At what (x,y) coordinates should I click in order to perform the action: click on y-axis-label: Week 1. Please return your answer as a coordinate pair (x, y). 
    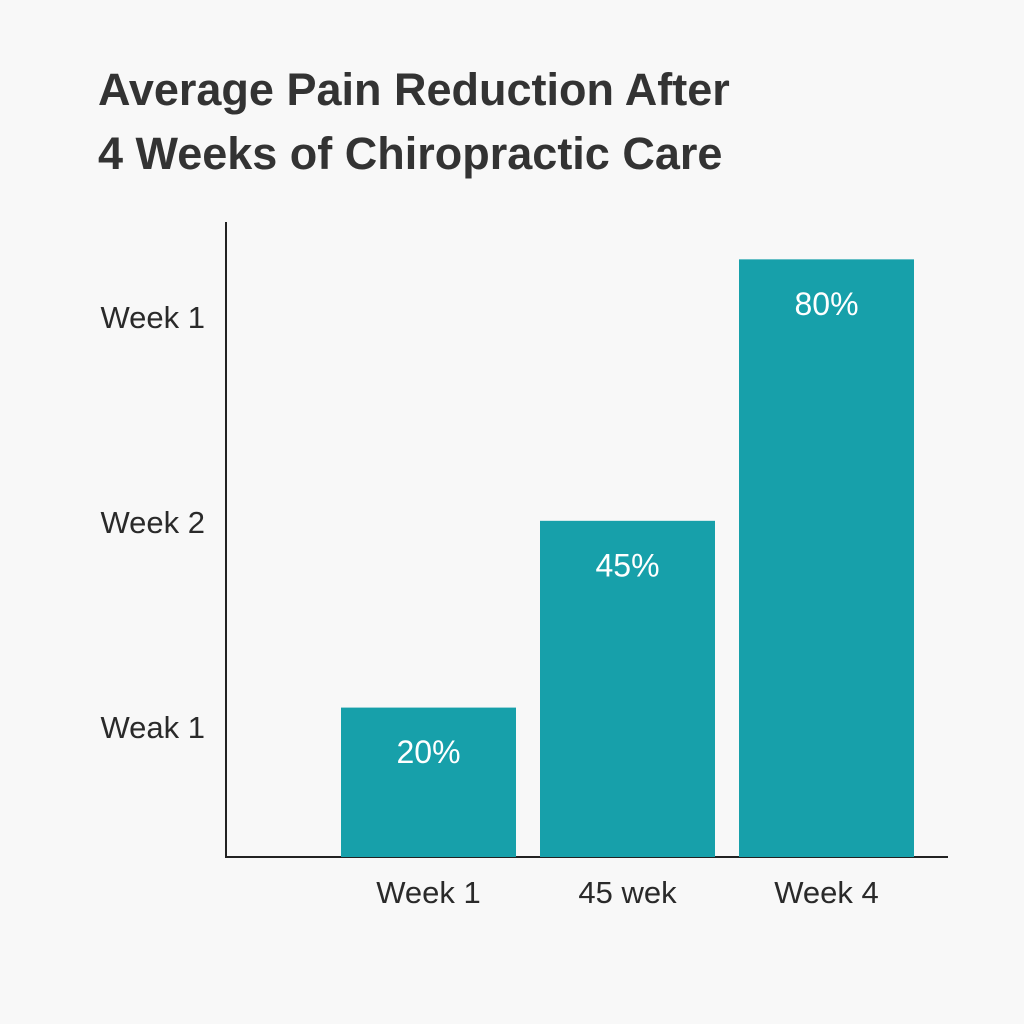
    Looking at the image, I should click on (152, 317).